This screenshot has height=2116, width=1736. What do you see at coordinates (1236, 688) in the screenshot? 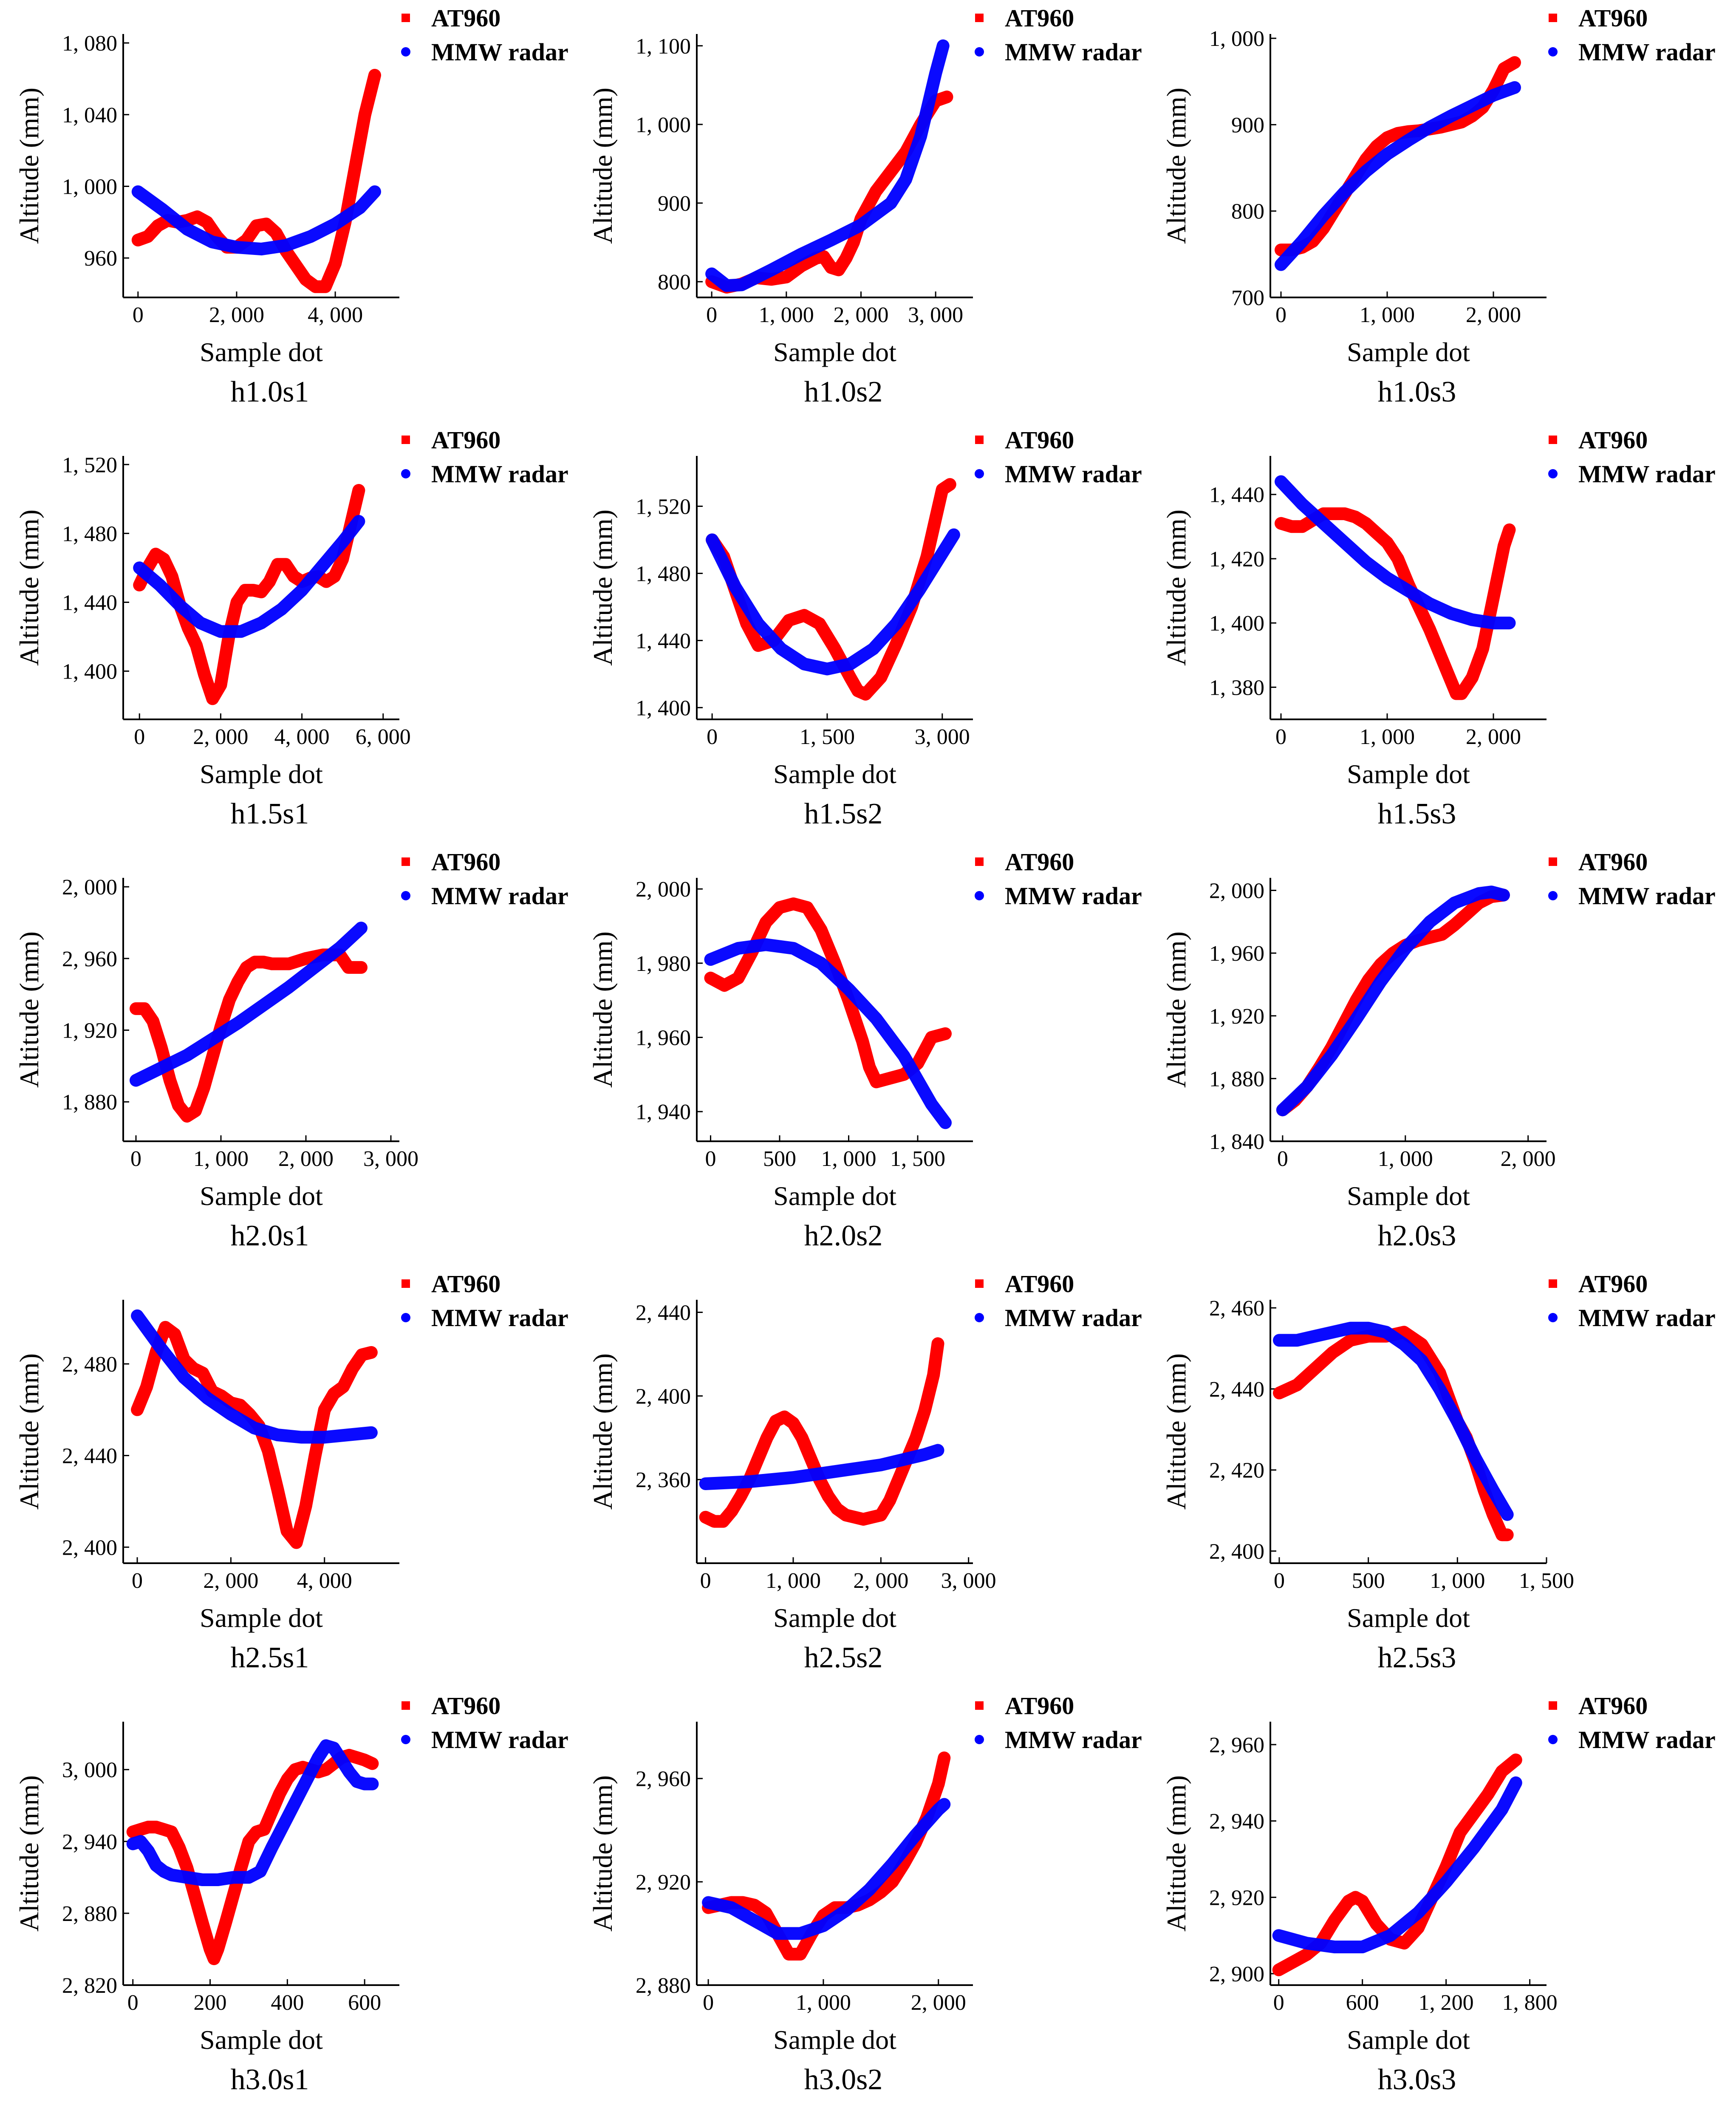
I see `y-tick-label: 1, 380` at bounding box center [1236, 688].